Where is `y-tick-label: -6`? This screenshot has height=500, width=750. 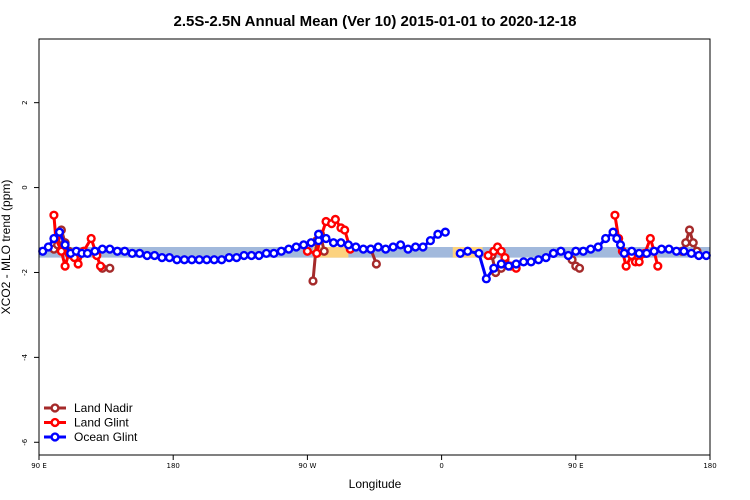 y-tick-label: -6 is located at coordinates (25, 442).